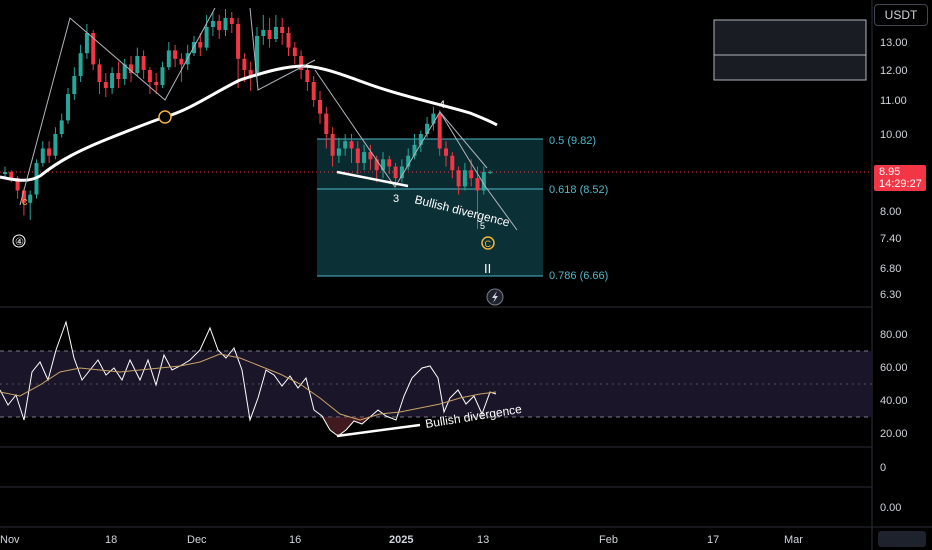 The width and height of the screenshot is (932, 550). I want to click on rsi-axis-label: 60.00, so click(894, 368).